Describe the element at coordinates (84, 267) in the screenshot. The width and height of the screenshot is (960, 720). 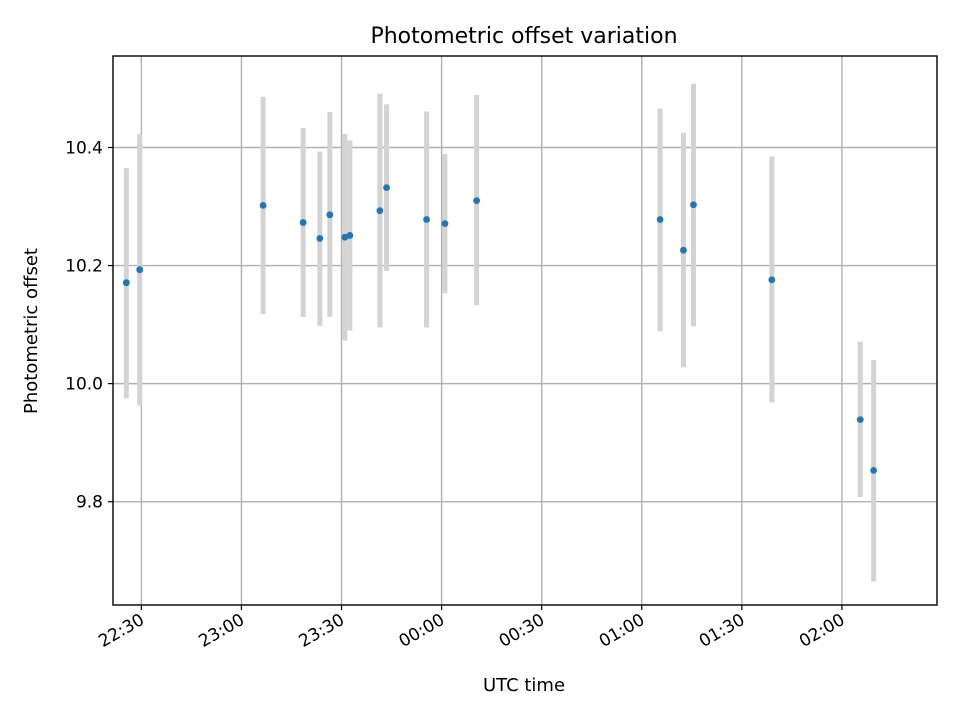
I see `y-tick-label: 10.2` at that location.